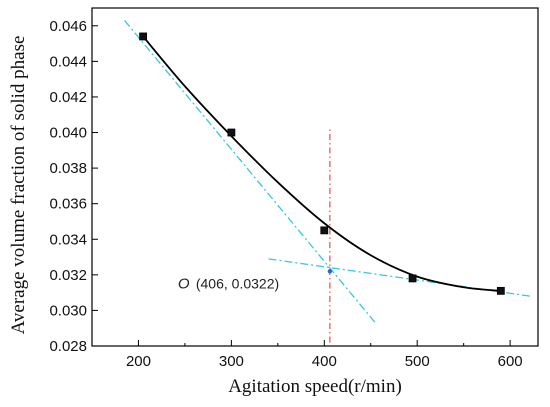  I want to click on x-tick-label: 200, so click(138, 361).